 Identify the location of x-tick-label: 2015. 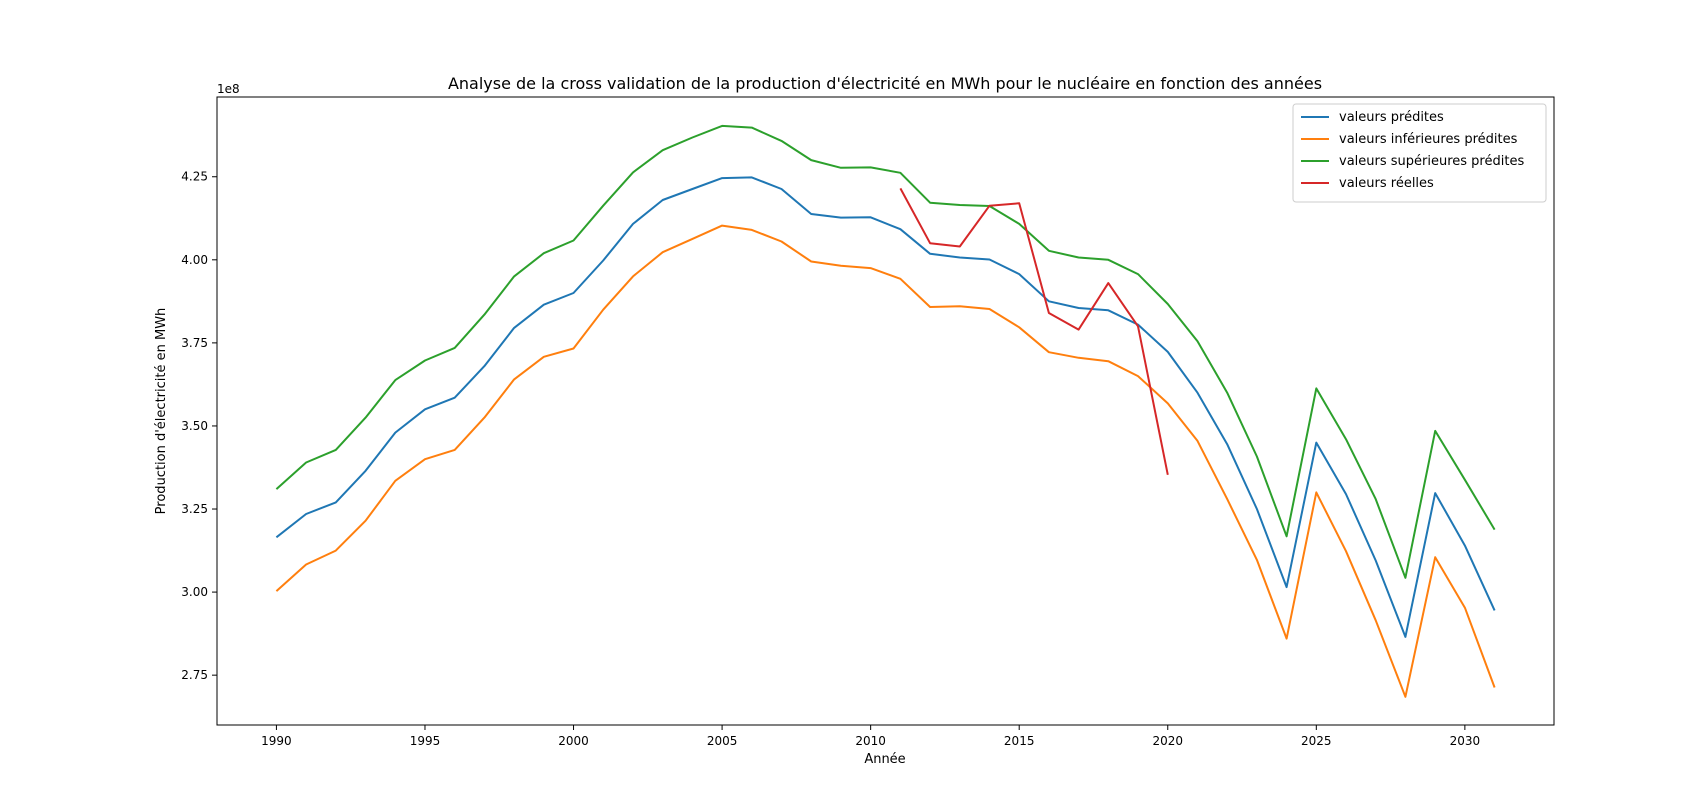
(1019, 741).